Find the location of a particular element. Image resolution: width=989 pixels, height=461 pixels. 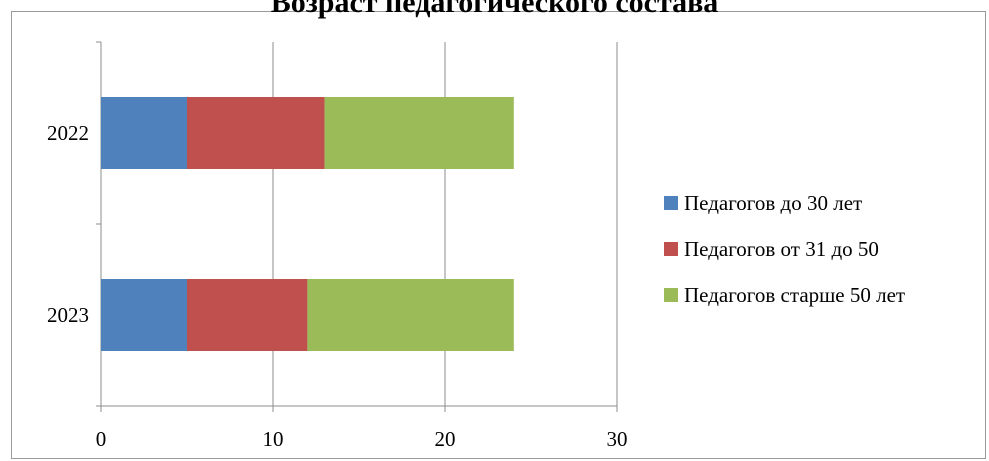

x-tick-label: 20 is located at coordinates (445, 439).